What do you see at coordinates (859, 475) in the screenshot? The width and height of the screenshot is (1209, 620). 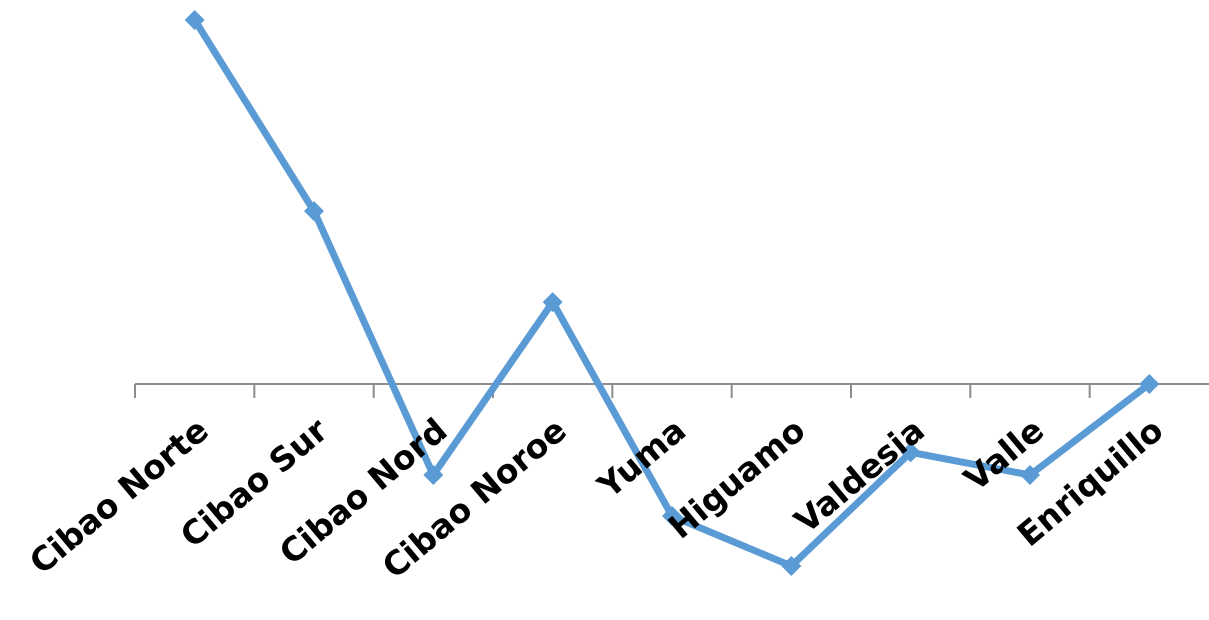 I see `category-label: Valdesia` at bounding box center [859, 475].